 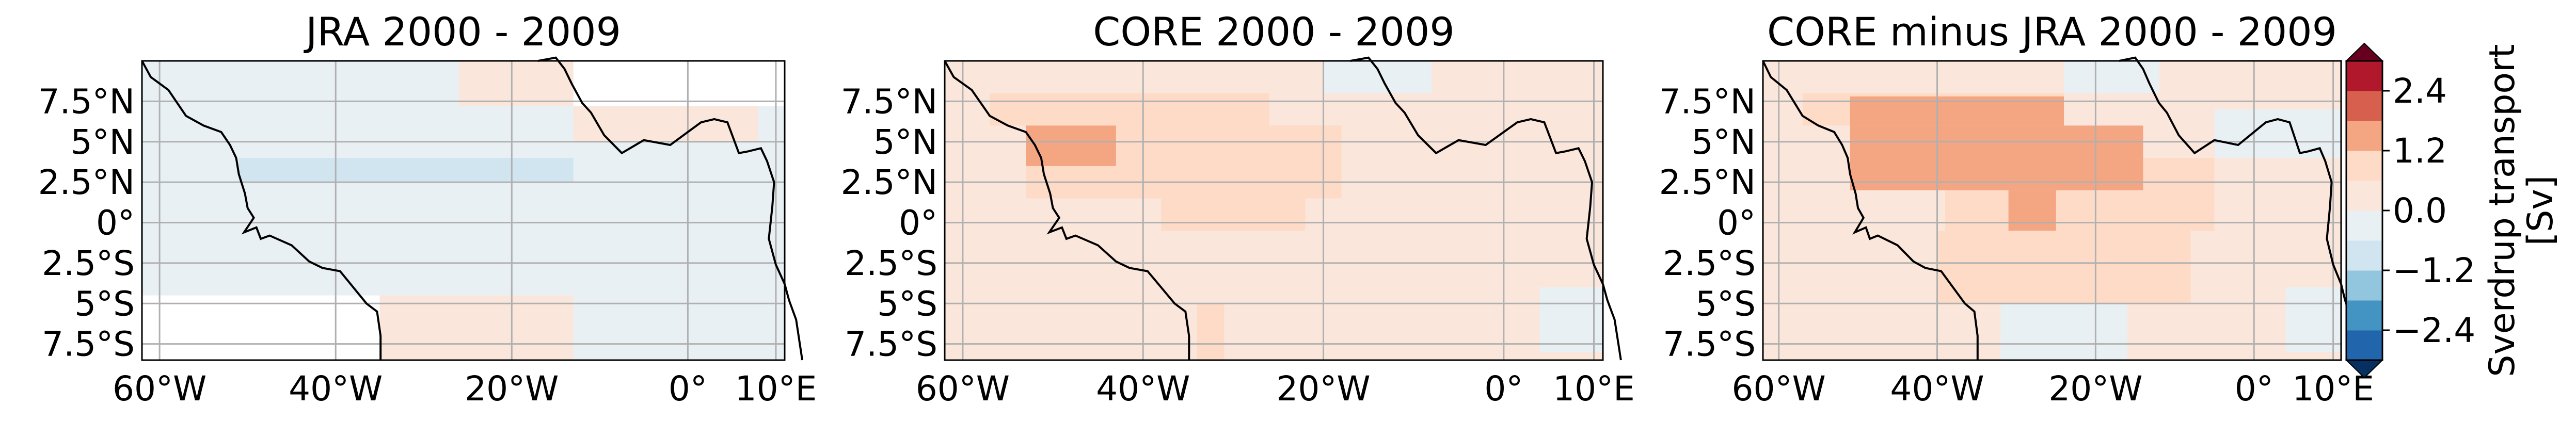 I want to click on colorbar-tick-label: −1.2, so click(x=2434, y=271).